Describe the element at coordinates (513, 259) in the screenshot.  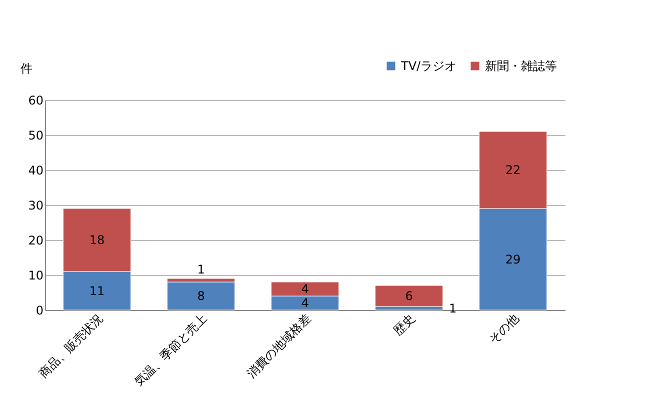
I see `data-label: 29` at that location.